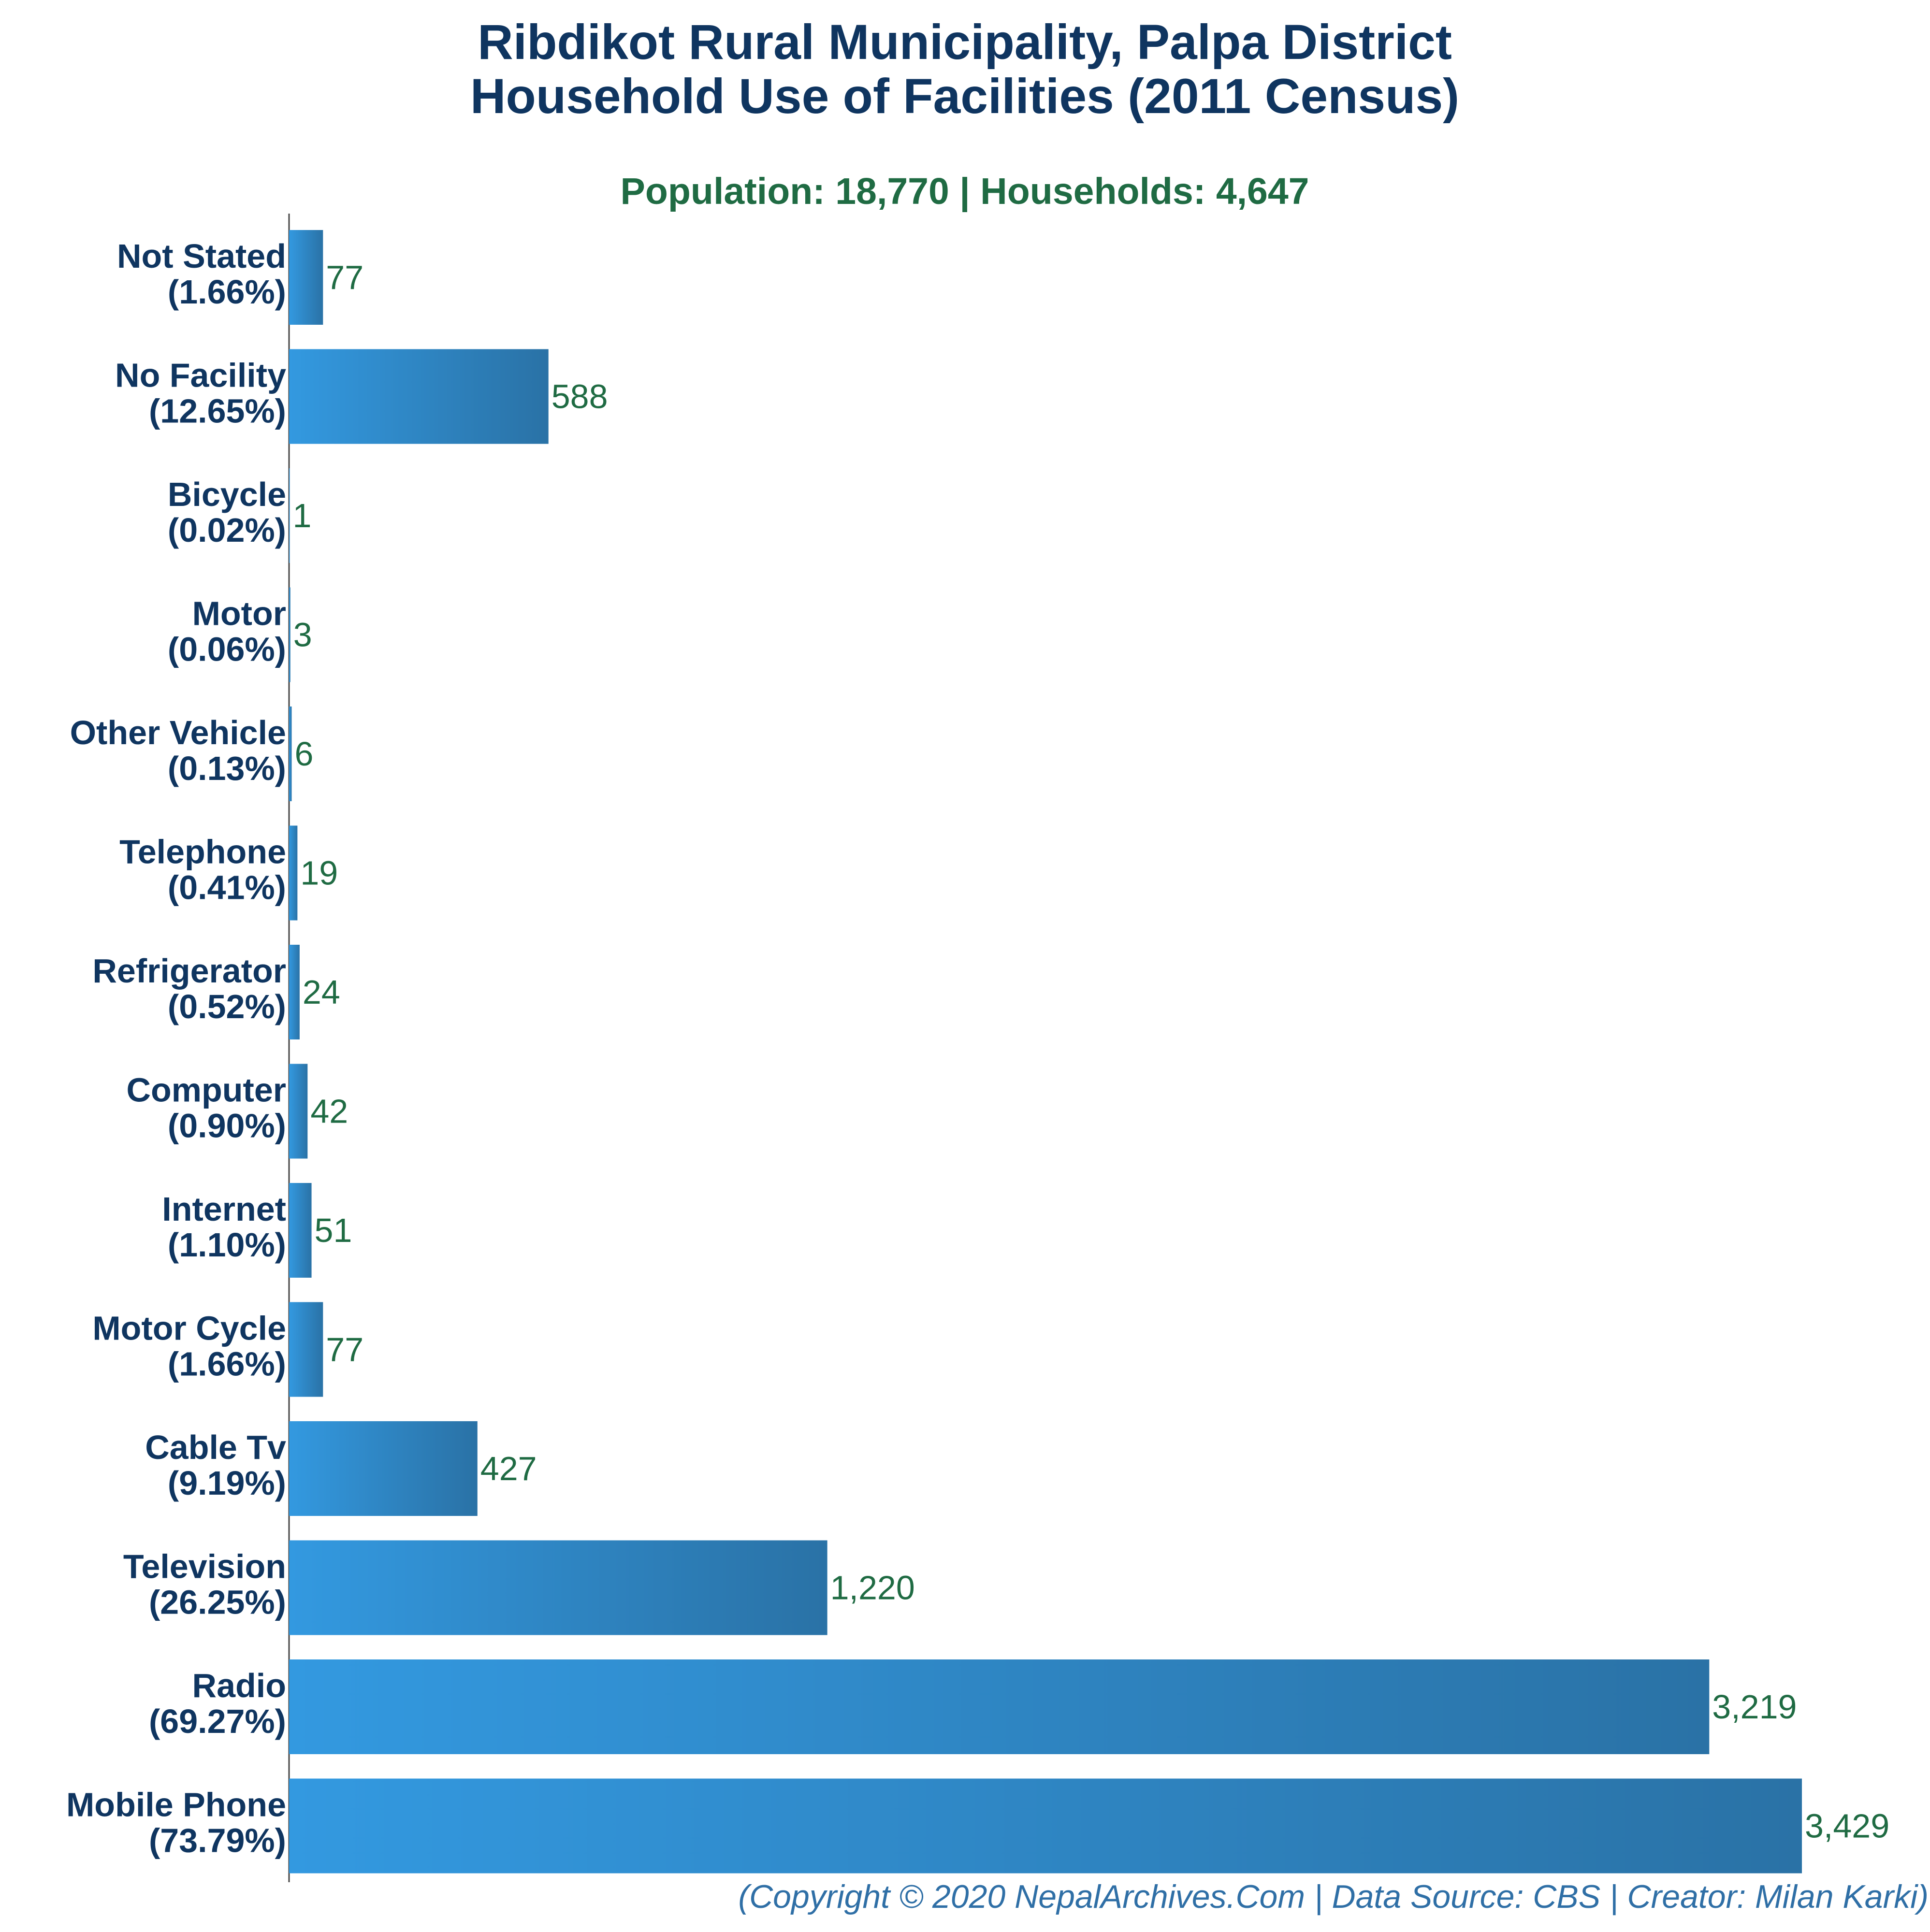  Describe the element at coordinates (302, 515) in the screenshot. I see `value-label-bicycle: 1` at that location.